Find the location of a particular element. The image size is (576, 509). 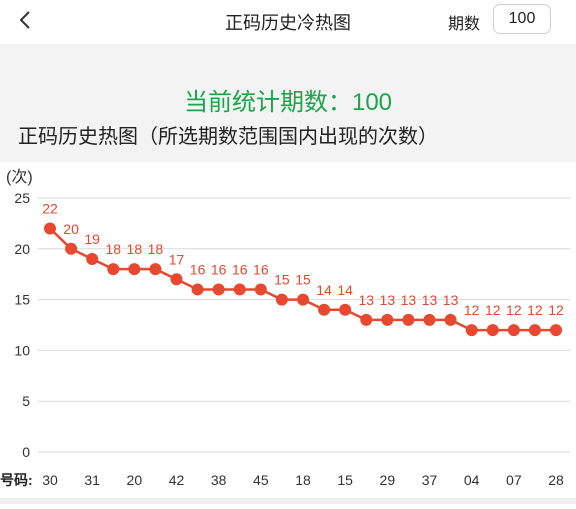

x-tick-label: 04 is located at coordinates (472, 480).